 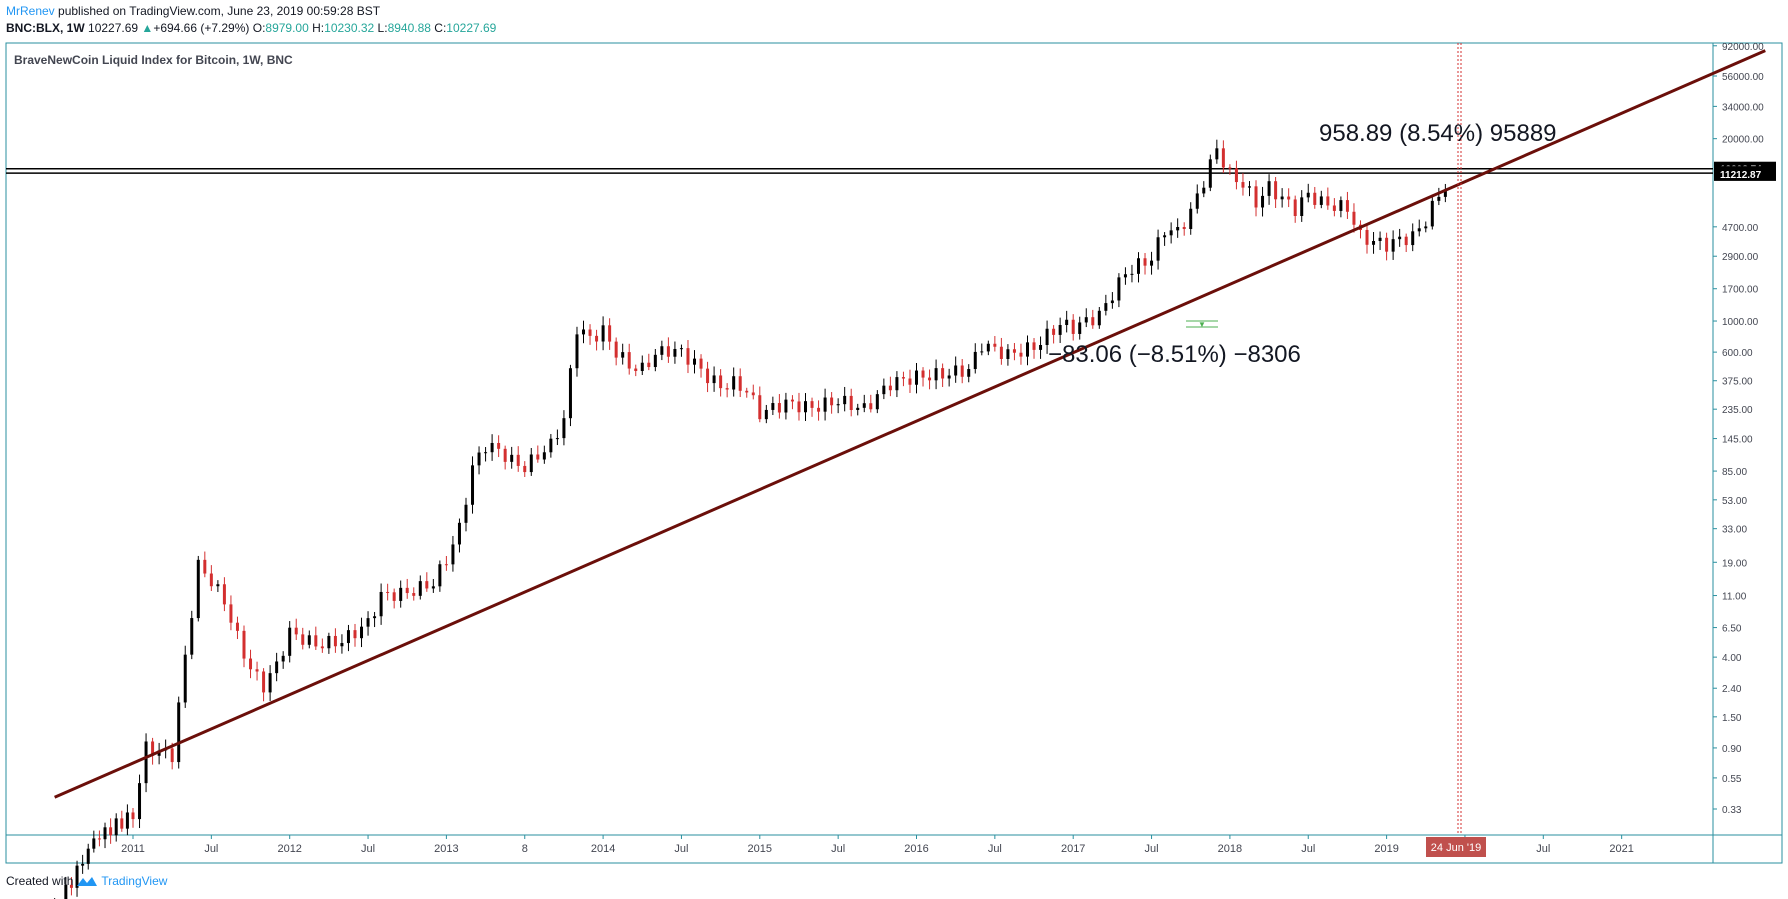 What do you see at coordinates (1737, 410) in the screenshot?
I see `y-tick-label: 235.00` at bounding box center [1737, 410].